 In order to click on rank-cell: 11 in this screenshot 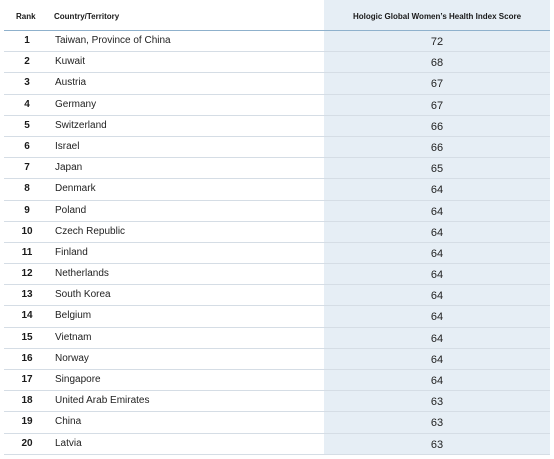, I will do `click(27, 252)`.